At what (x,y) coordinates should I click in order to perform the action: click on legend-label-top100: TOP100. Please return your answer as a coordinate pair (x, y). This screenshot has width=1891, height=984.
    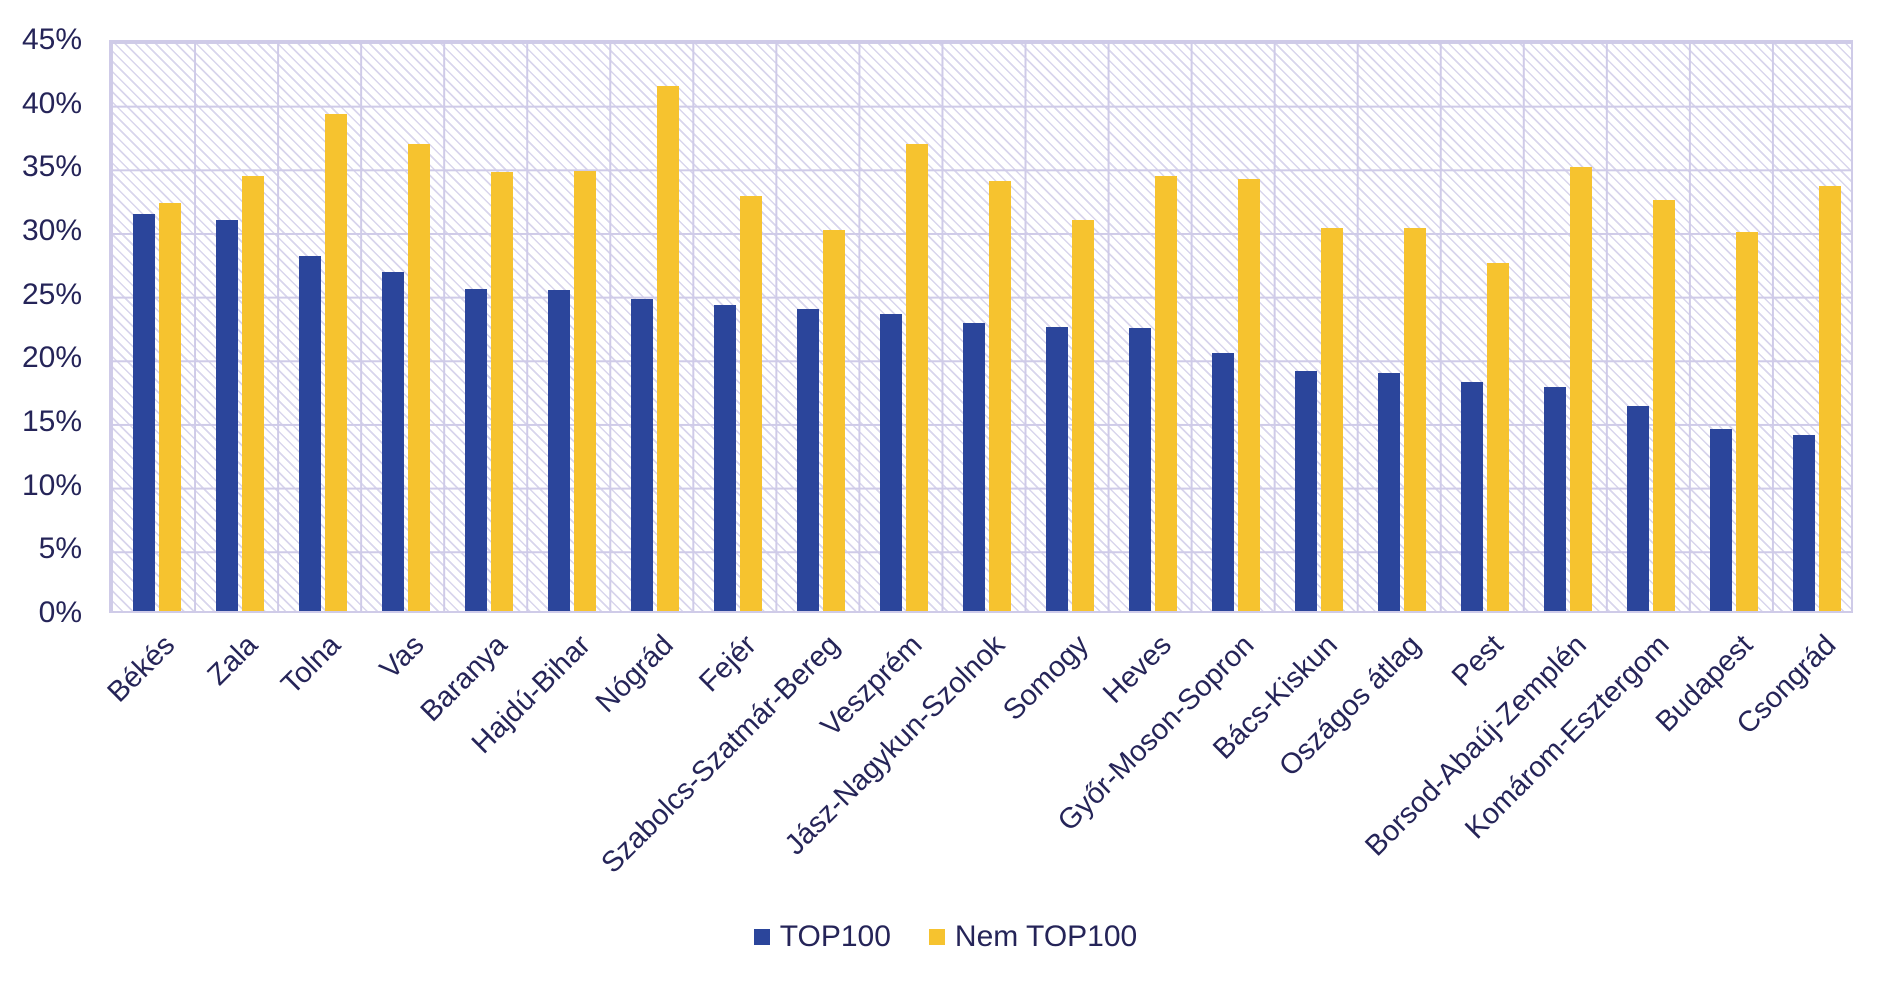
    Looking at the image, I should click on (835, 936).